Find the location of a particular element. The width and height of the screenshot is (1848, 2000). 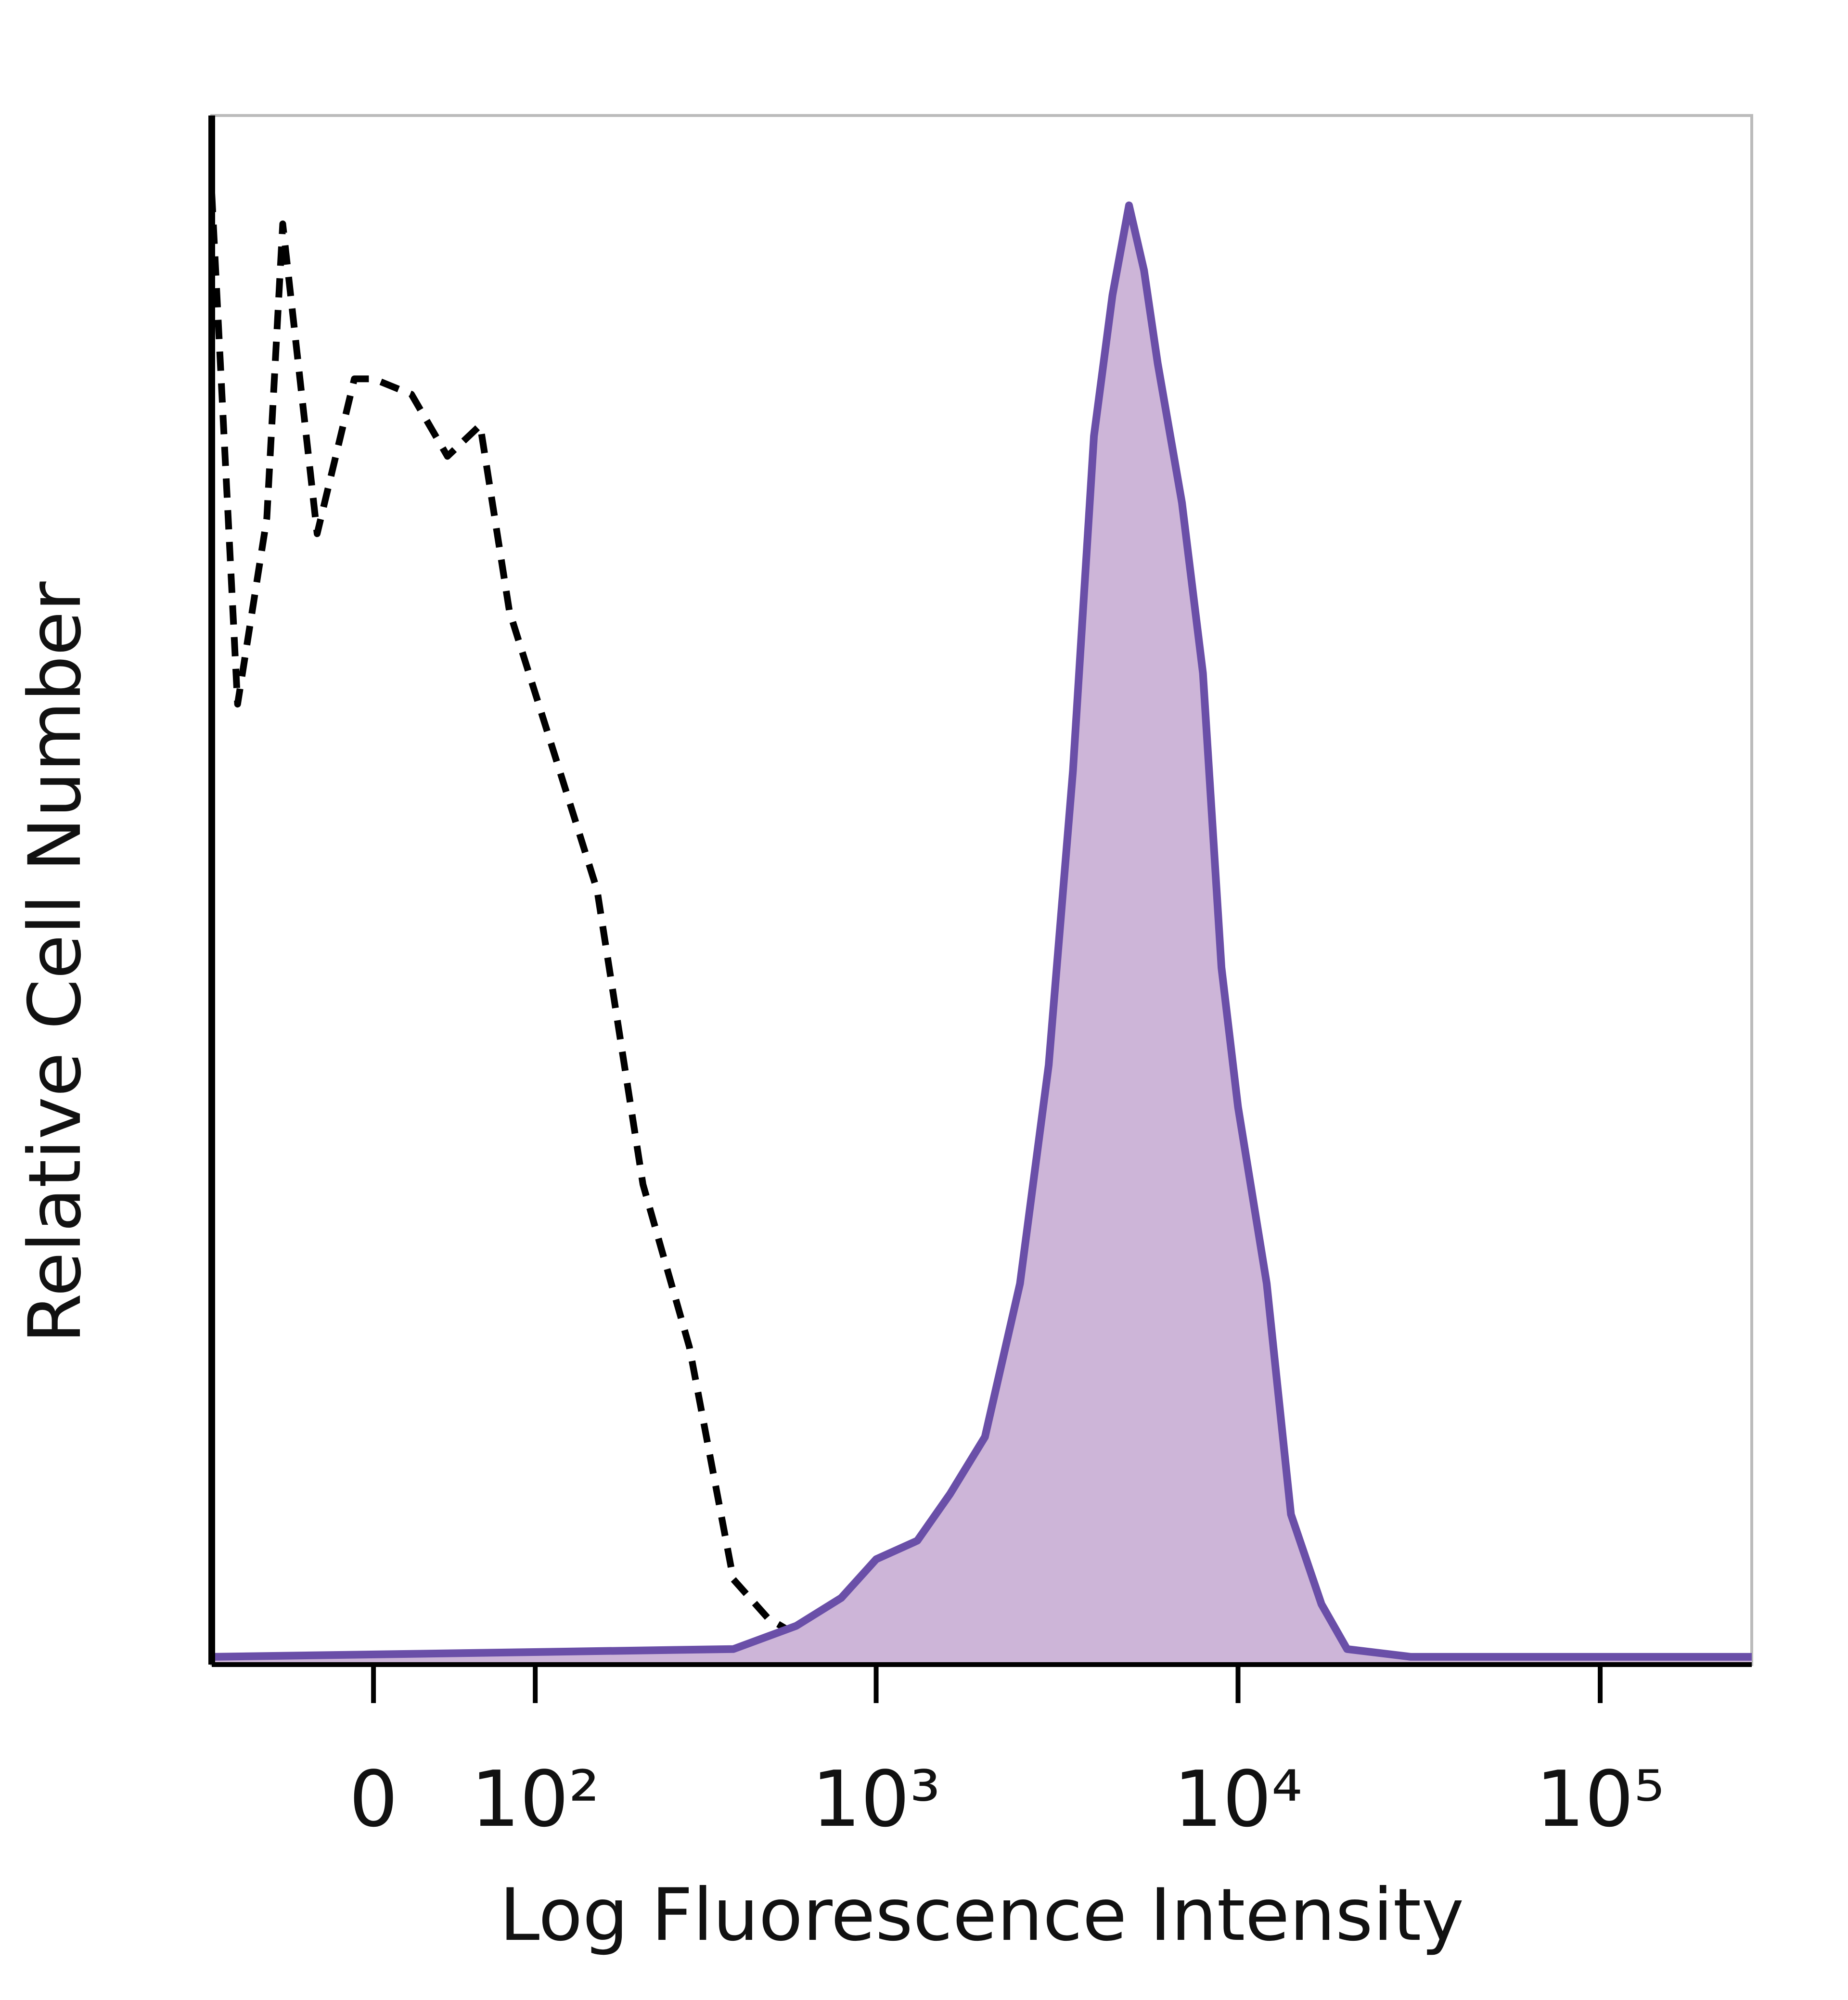

x-axis-label: Log Fluorescence Intensity is located at coordinates (982, 1915).